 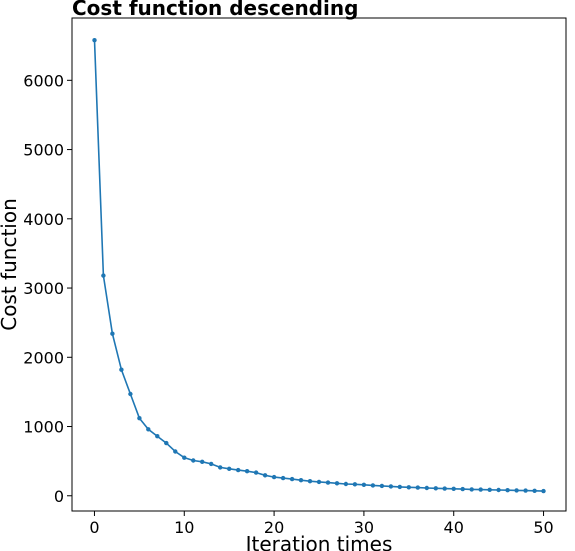 I want to click on x-tick-label: 10, so click(x=184, y=527).